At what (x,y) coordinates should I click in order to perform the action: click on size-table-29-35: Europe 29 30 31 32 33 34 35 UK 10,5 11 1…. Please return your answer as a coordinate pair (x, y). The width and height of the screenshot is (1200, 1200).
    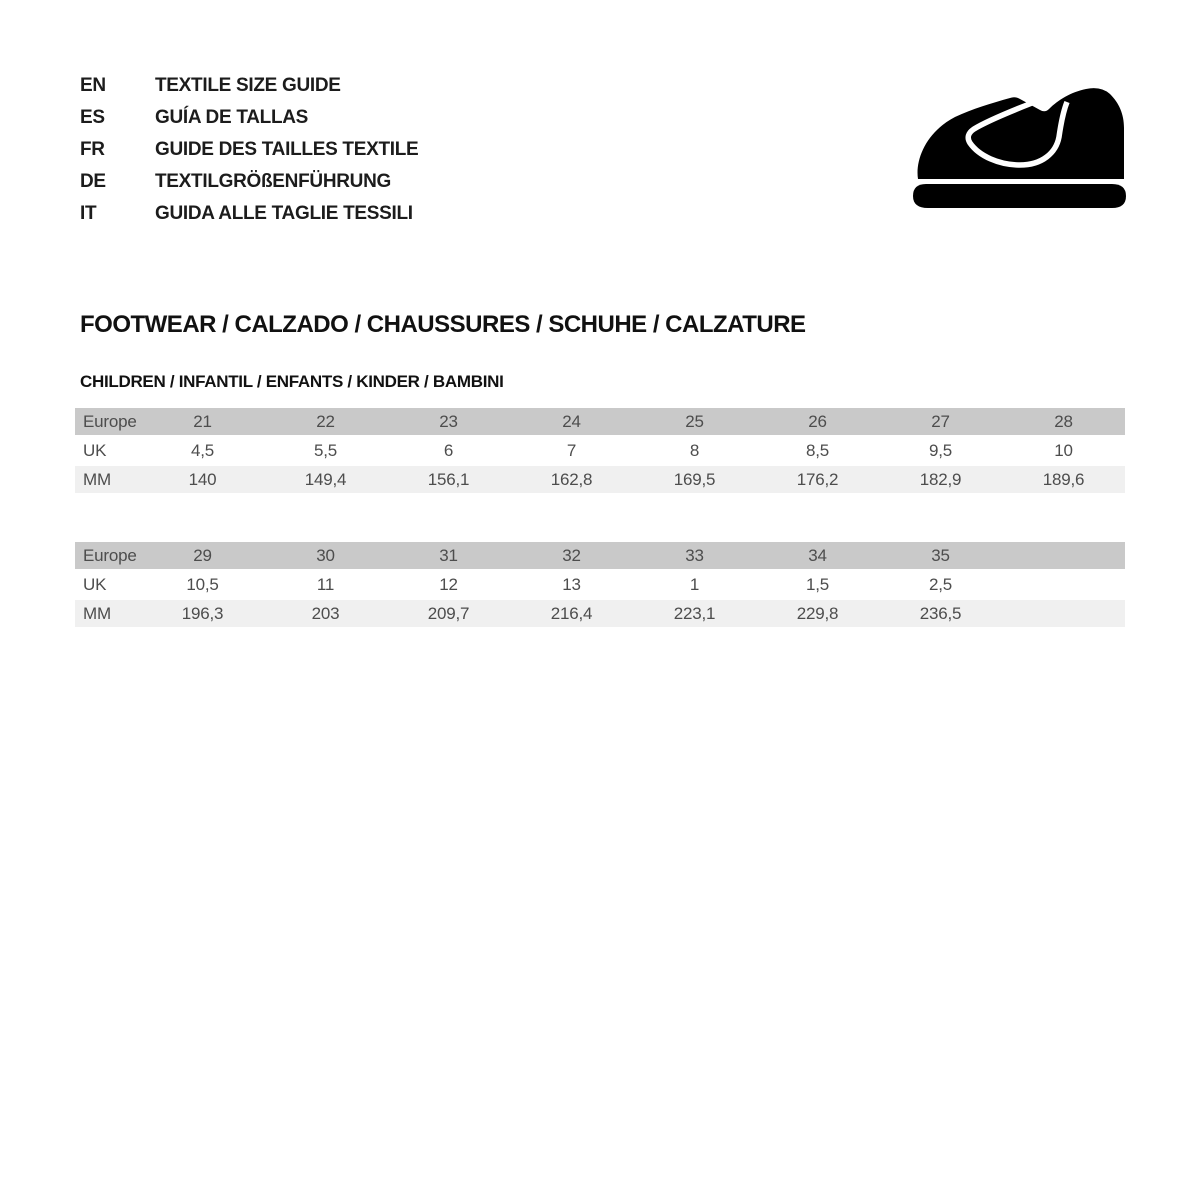
    Looking at the image, I should click on (600, 585).